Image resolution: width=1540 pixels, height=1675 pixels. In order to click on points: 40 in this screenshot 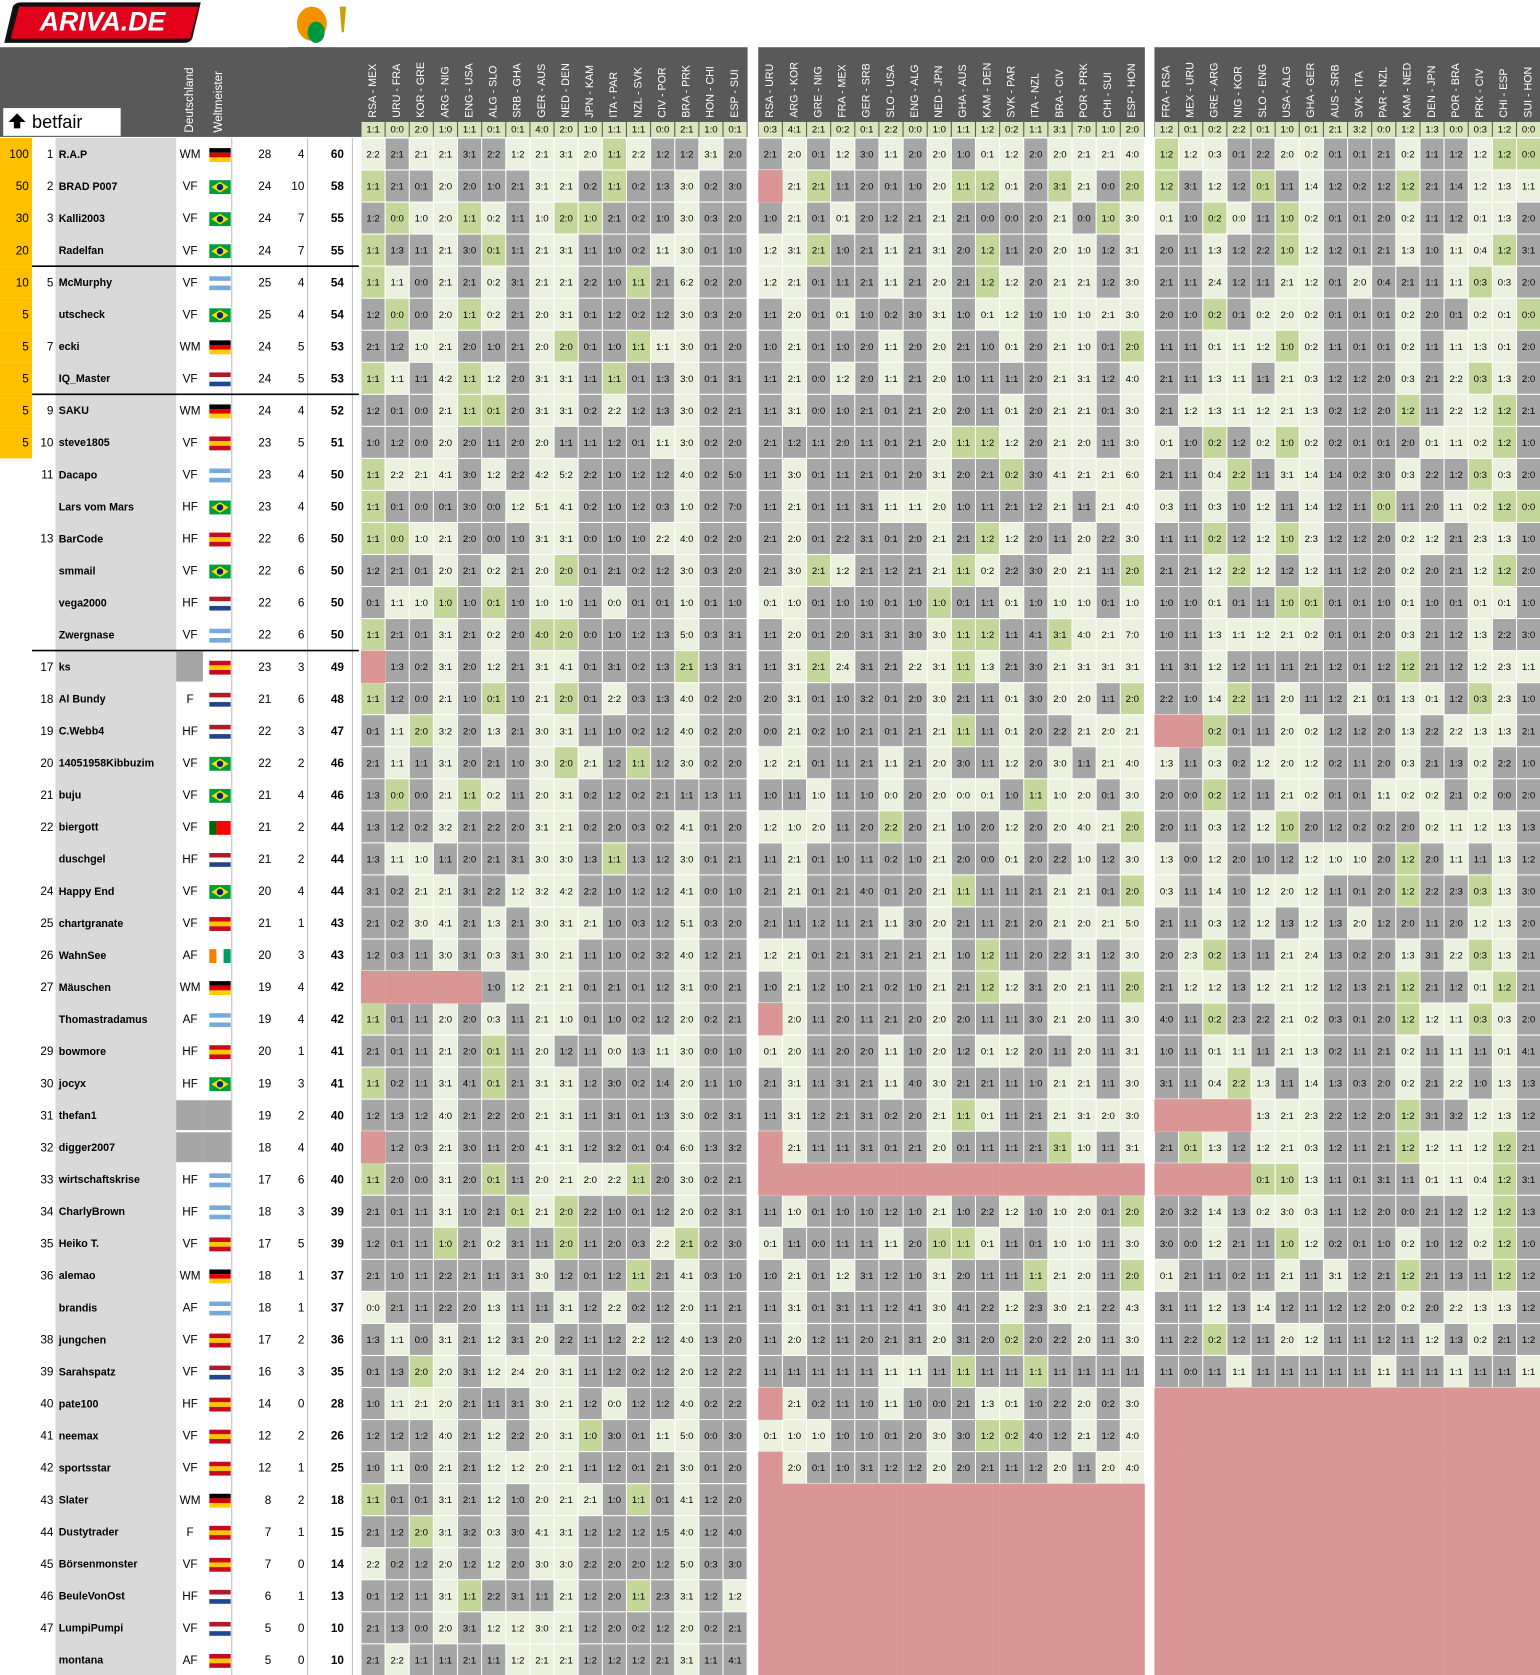, I will do `click(338, 1115)`.